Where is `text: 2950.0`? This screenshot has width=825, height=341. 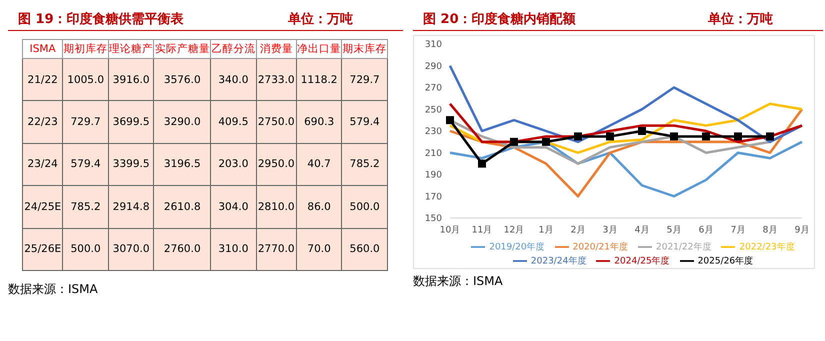 text: 2950.0 is located at coordinates (276, 164).